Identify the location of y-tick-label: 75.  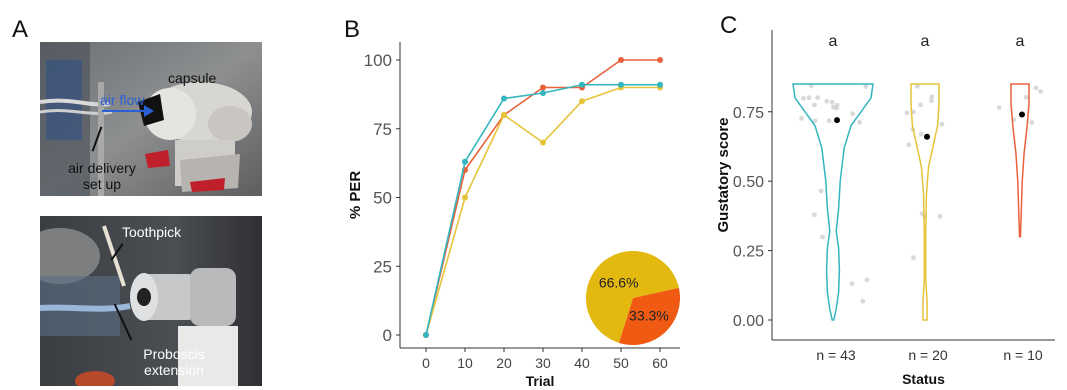
(382, 129).